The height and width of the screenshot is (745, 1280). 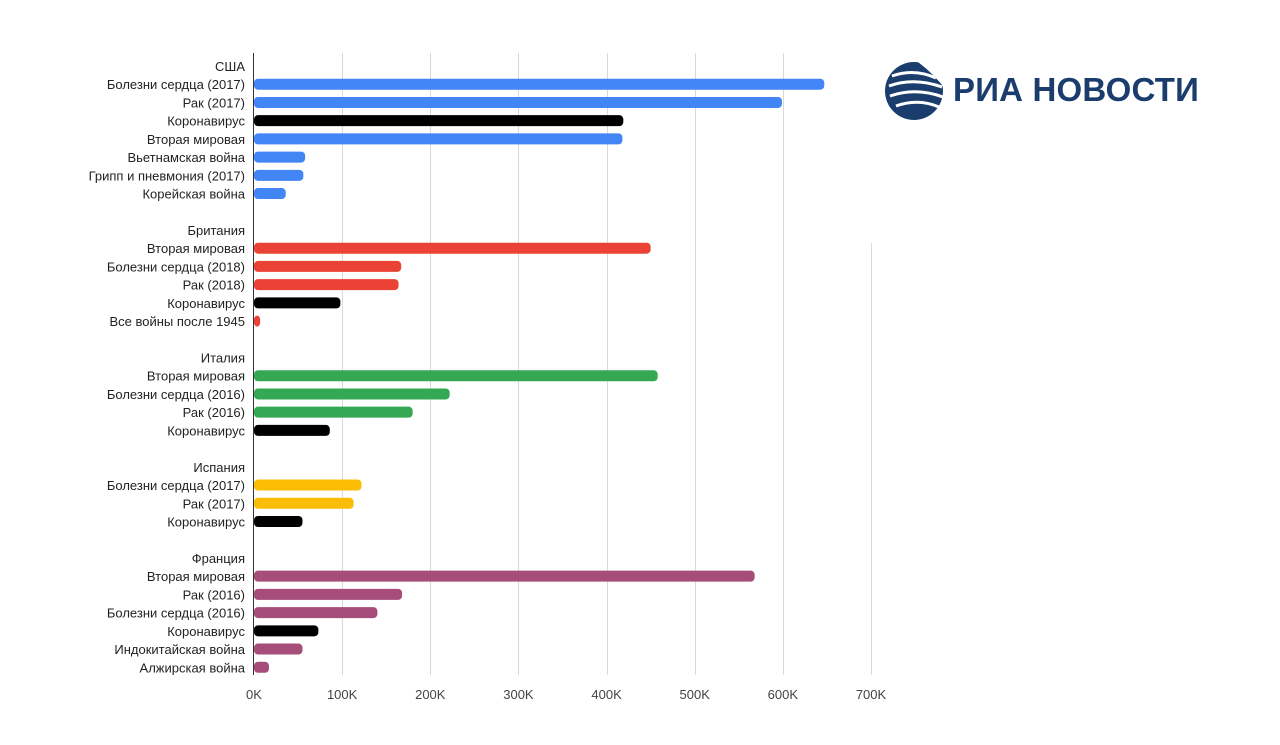 I want to click on group-label: Испания, so click(x=219, y=467).